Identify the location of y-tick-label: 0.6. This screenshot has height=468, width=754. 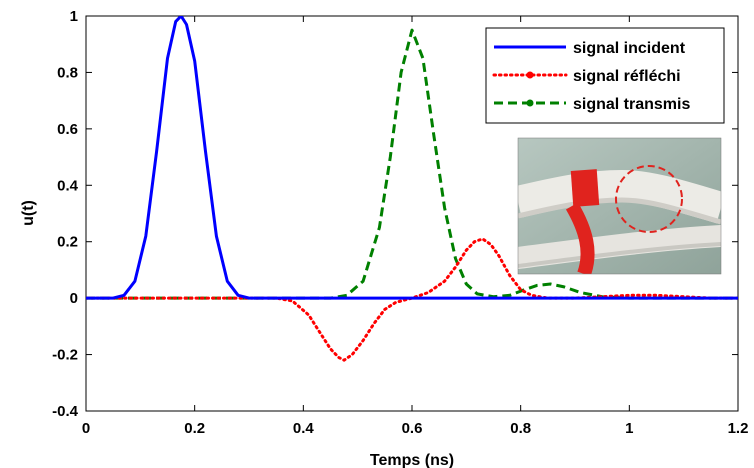
(67, 129).